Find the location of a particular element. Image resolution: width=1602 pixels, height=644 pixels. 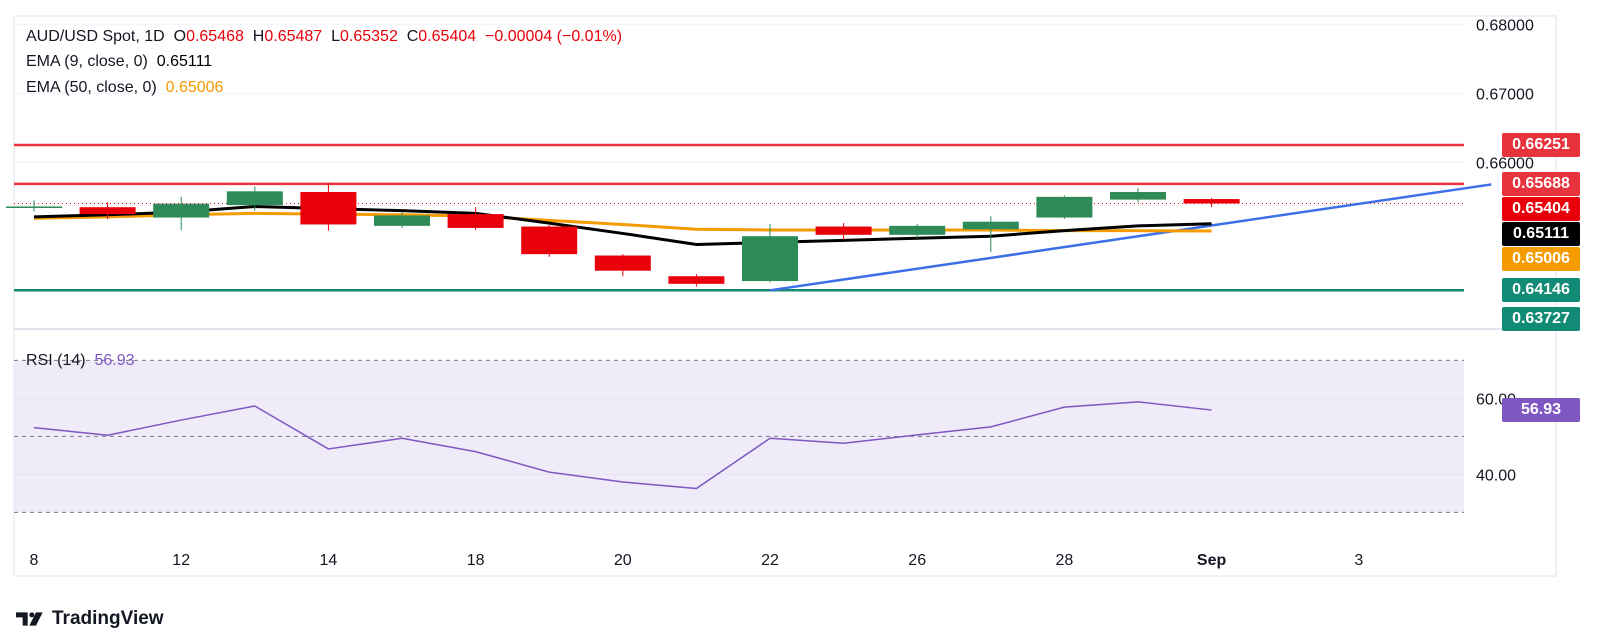

rsi-legend: RSI (14) 56.93 is located at coordinates (80, 361).